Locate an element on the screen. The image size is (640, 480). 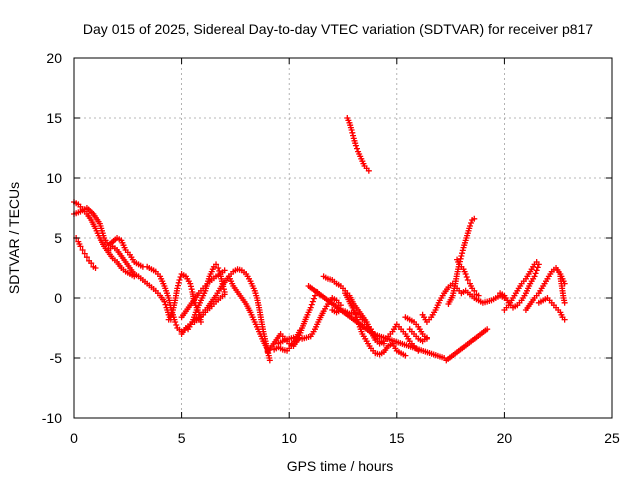
x-tick-label: 0 is located at coordinates (74, 438).